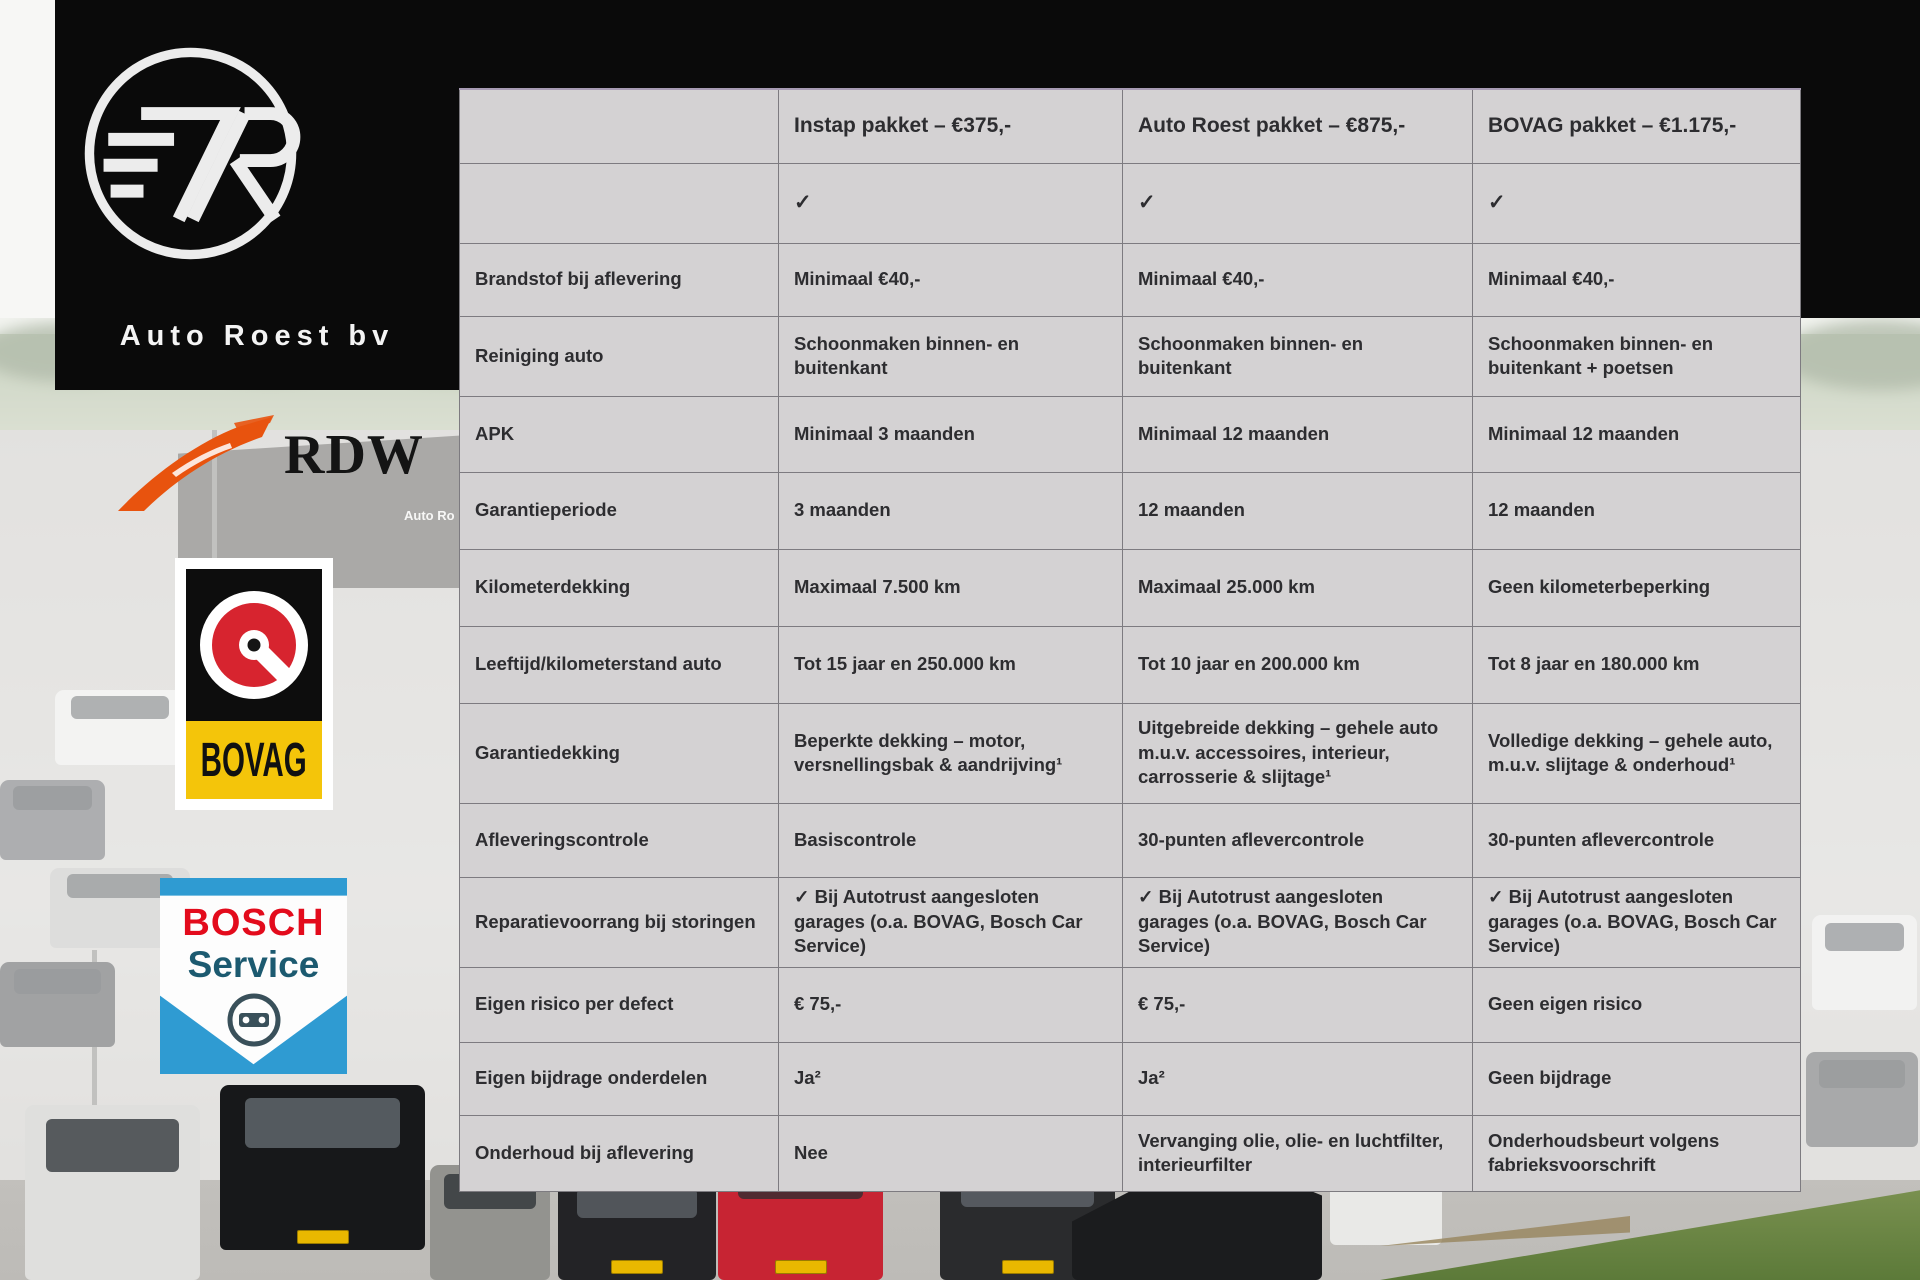  What do you see at coordinates (619, 1153) in the screenshot?
I see `row-label: Onderhoud bij aflevering` at bounding box center [619, 1153].